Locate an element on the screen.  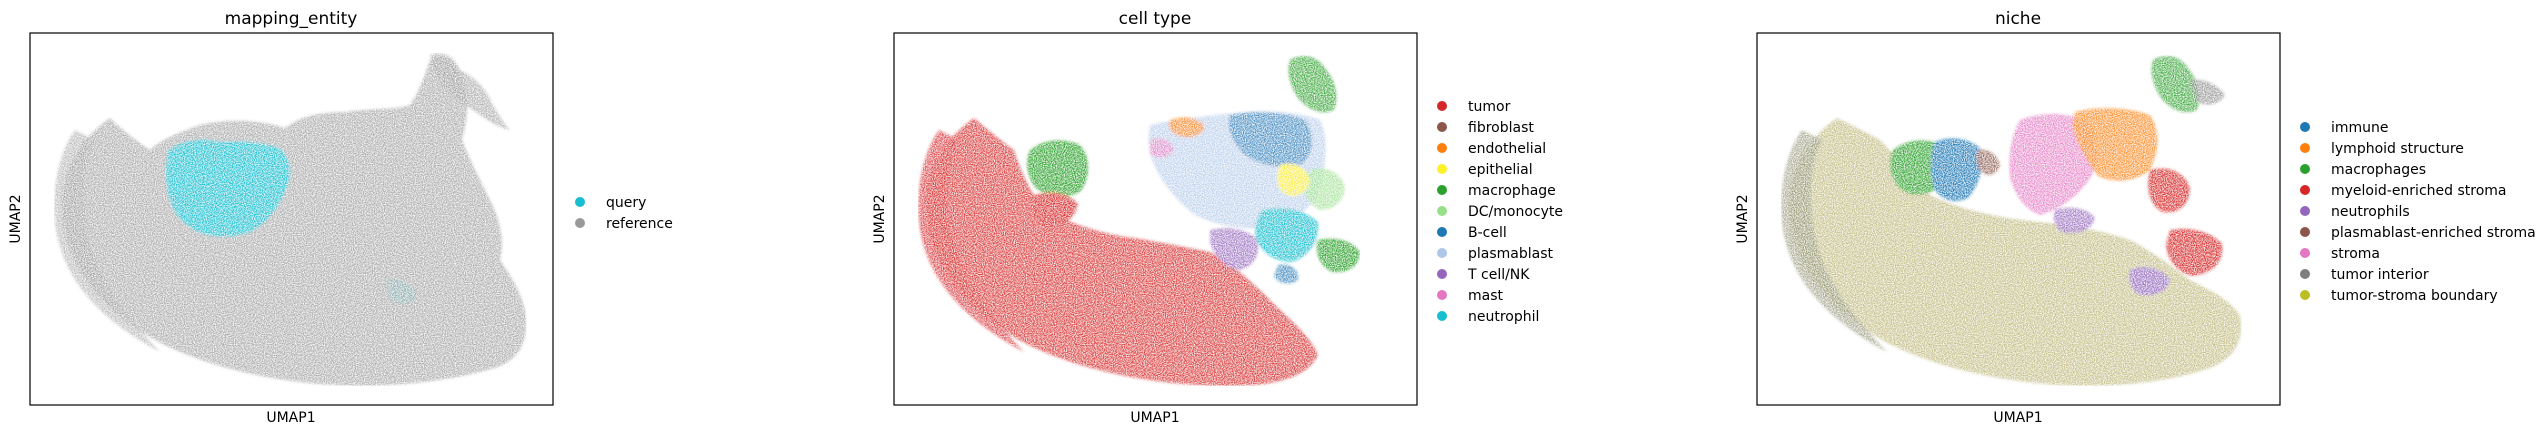
legend-label: neutrophil is located at coordinates (1503, 317).